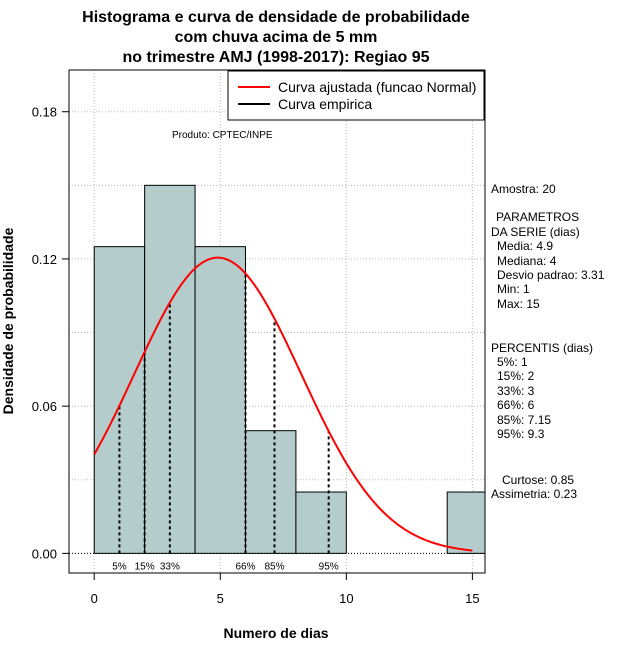  What do you see at coordinates (44, 259) in the screenshot?
I see `y-tick-label: 0.12` at bounding box center [44, 259].